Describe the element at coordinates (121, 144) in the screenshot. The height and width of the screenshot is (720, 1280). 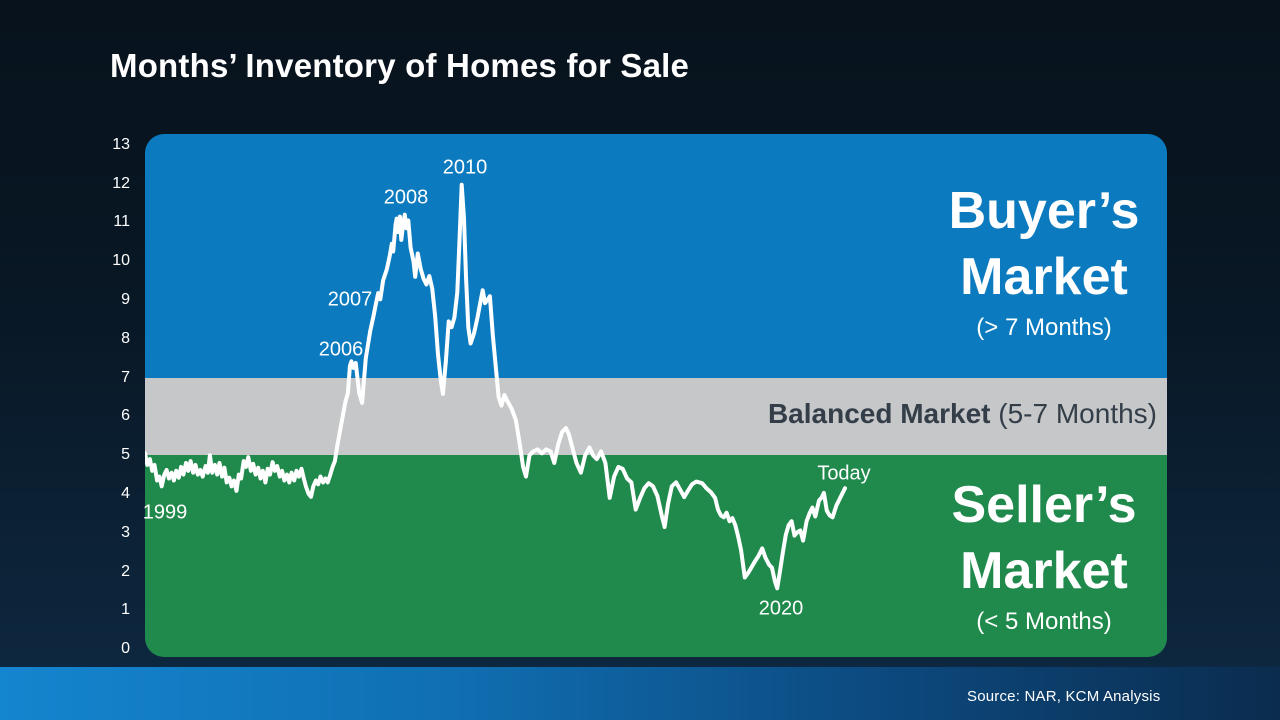
I see `y-tick-13: 13` at that location.